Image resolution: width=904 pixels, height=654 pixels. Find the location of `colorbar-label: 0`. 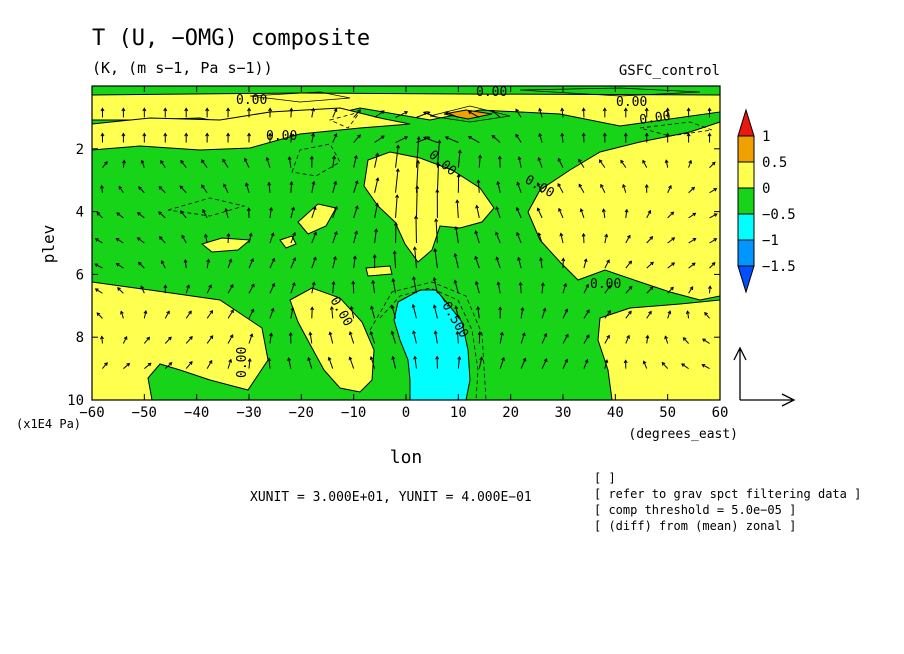

colorbar-label: 0 is located at coordinates (766, 189).